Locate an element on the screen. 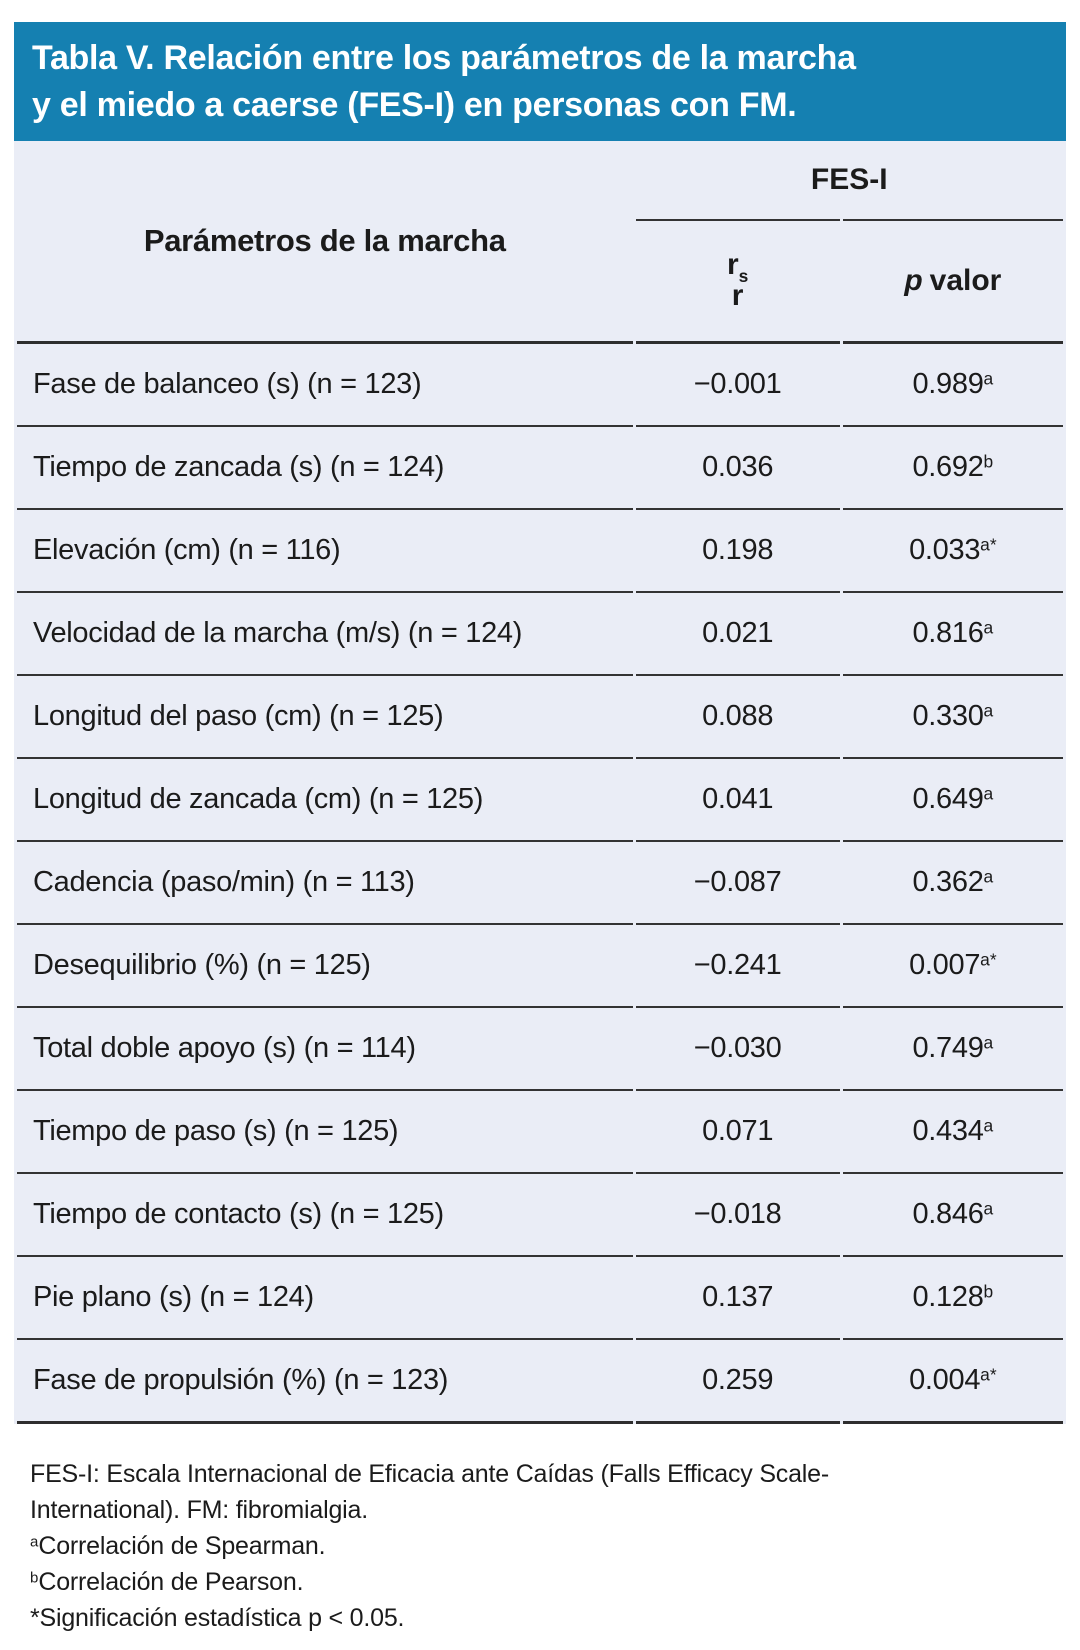 The image size is (1080, 1650). footnote-pearson: bCorrelación de Pearson. is located at coordinates (500, 1582).